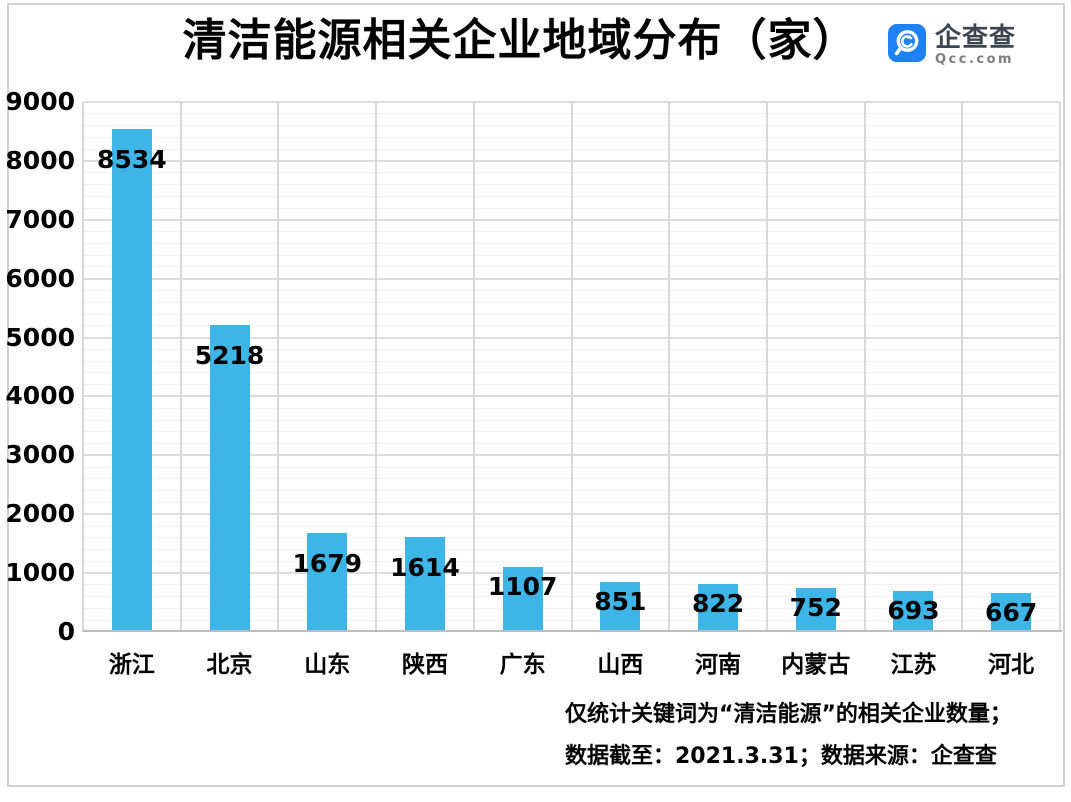 This screenshot has width=1071, height=802. What do you see at coordinates (815, 607) in the screenshot?
I see `value-label-内蒙古: 752` at bounding box center [815, 607].